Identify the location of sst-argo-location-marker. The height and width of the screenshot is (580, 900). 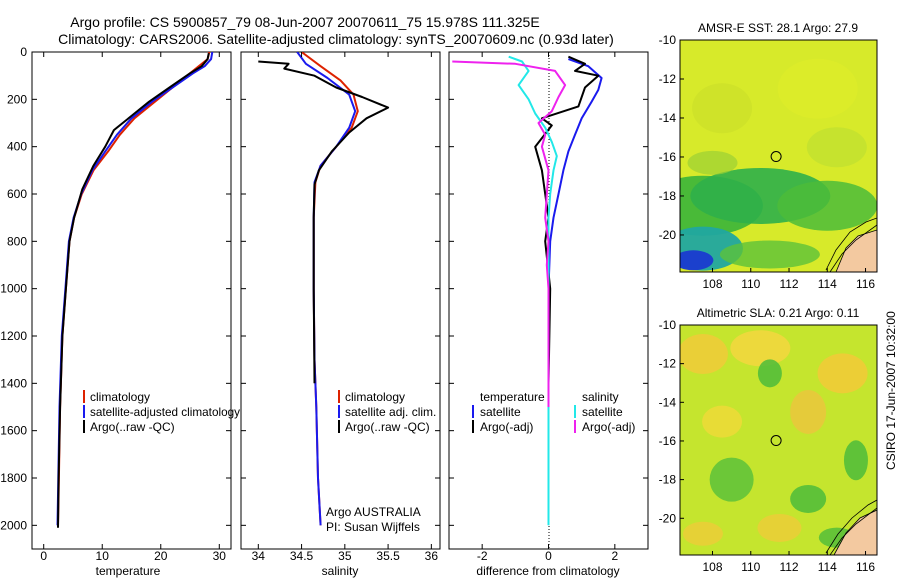
(776, 157).